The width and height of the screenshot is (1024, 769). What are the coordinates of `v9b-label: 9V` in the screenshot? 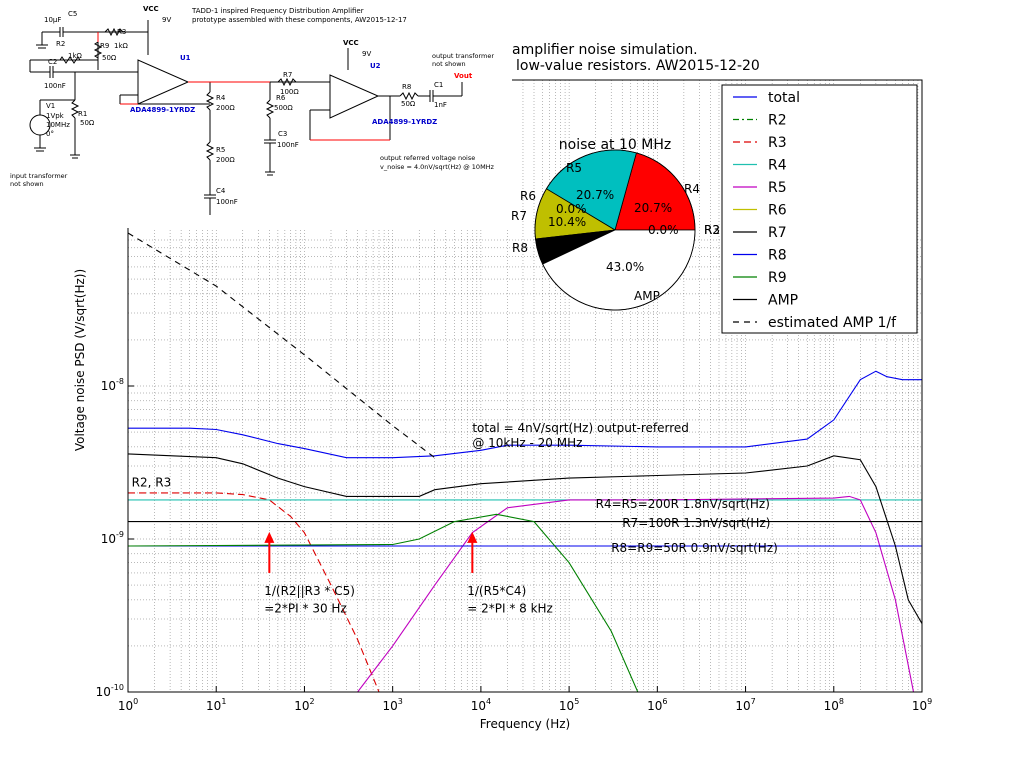 It's located at (366, 54).